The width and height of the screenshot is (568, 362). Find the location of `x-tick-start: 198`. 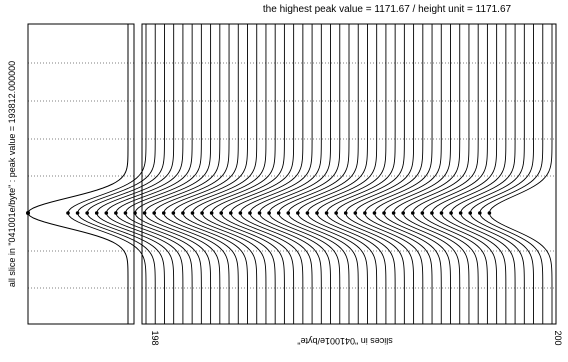

x-tick-start: 198 is located at coordinates (155, 337).